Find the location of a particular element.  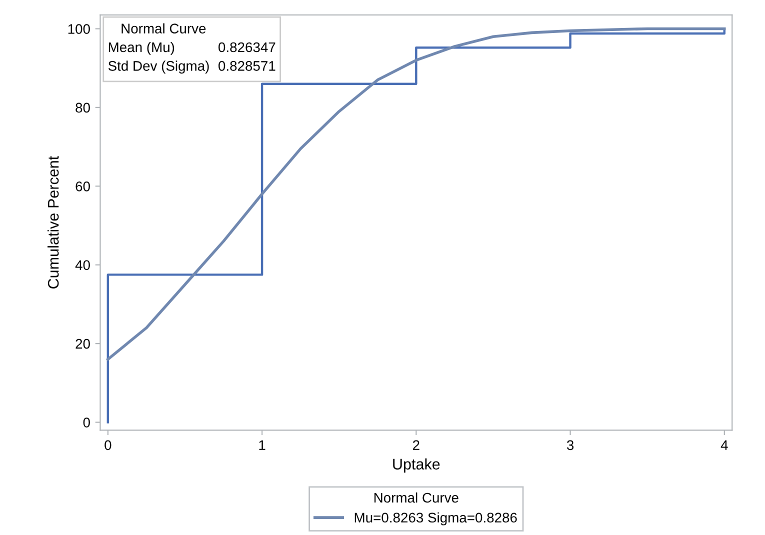

y-tick-label: 100 is located at coordinates (79, 29).